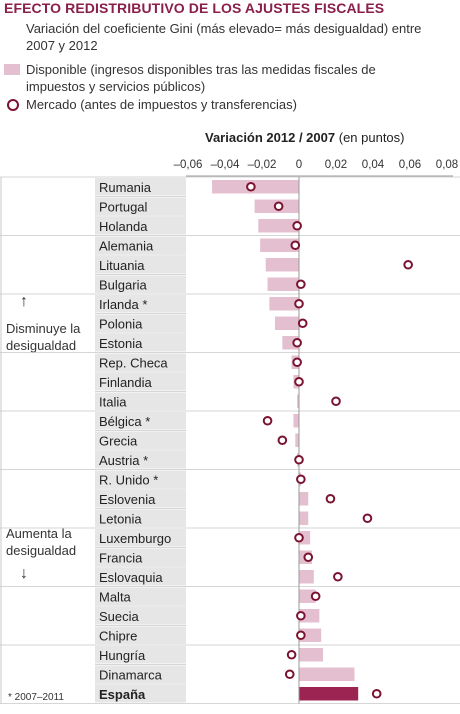 This screenshot has height=714, width=460. What do you see at coordinates (128, 479) in the screenshot?
I see `category-label: R. Unido *` at bounding box center [128, 479].